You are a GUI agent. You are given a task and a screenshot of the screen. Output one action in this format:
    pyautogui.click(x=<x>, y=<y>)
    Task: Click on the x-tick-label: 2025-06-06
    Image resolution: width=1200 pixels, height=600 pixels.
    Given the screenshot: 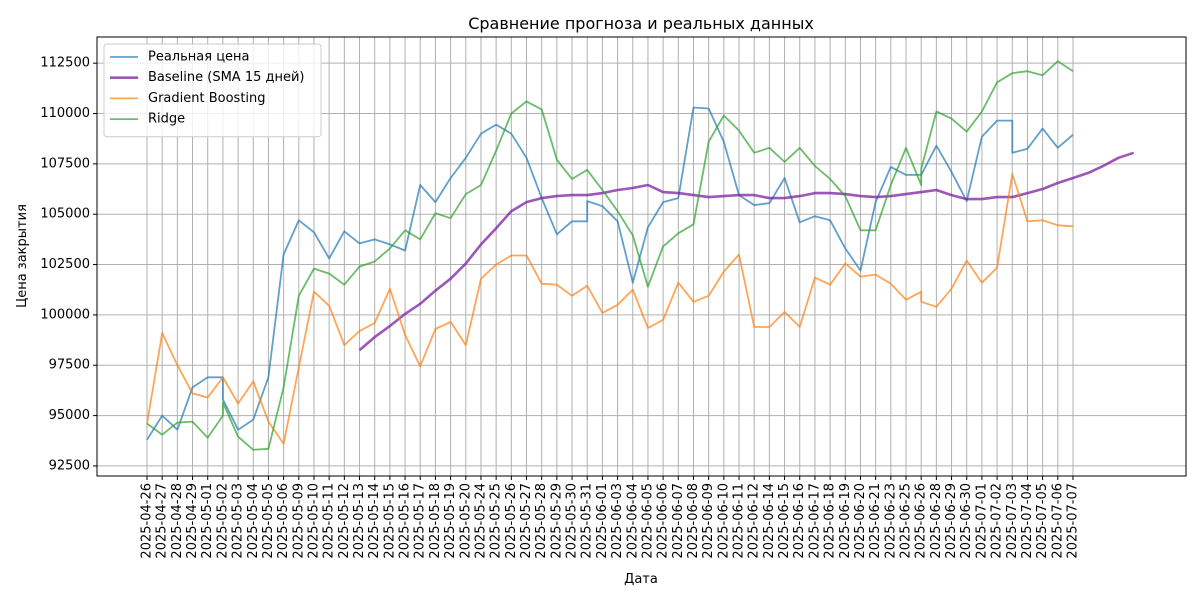 What is the action you would take?
    pyautogui.click(x=663, y=521)
    